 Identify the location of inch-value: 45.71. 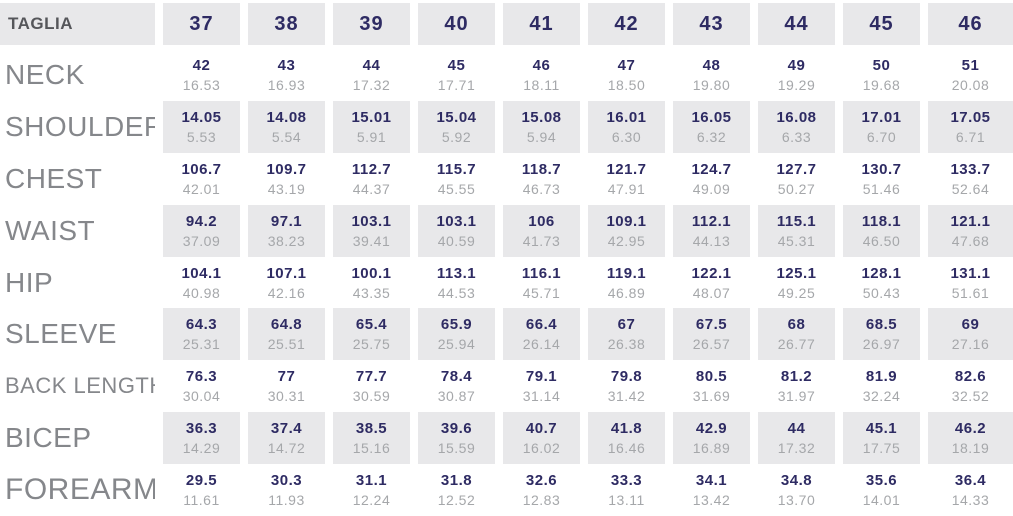
(541, 292).